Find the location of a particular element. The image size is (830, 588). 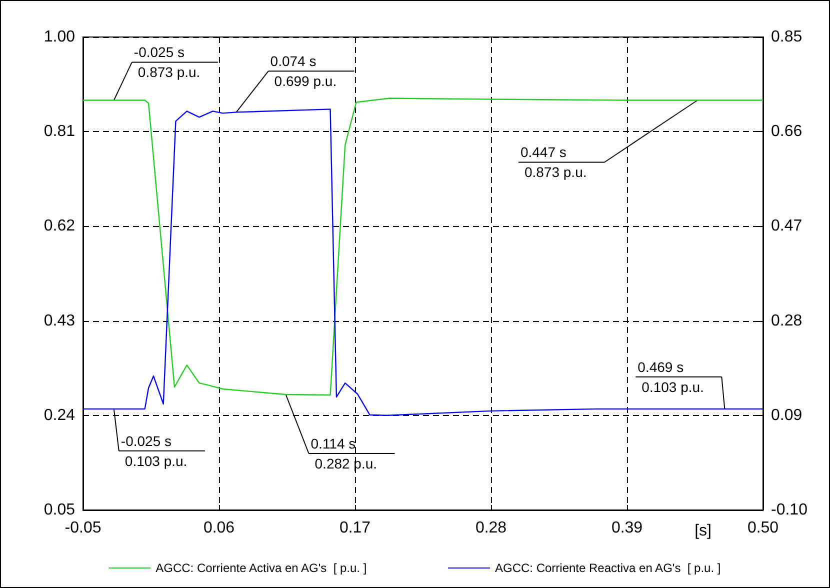

y-tick-label: 0.05 is located at coordinates (60, 510).